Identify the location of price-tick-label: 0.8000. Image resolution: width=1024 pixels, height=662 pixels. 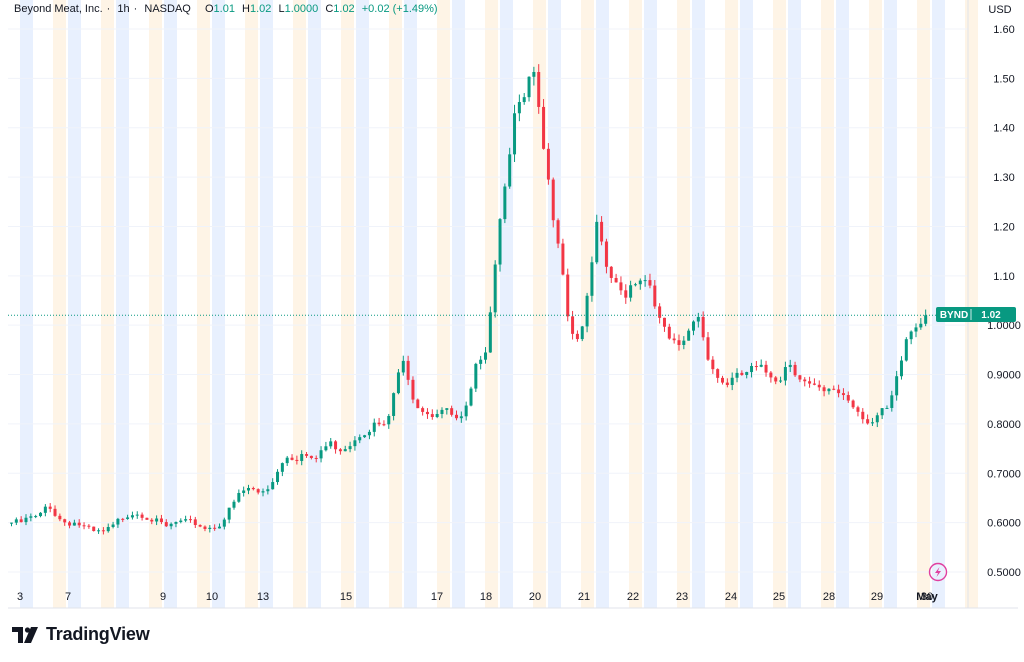
(1004, 425).